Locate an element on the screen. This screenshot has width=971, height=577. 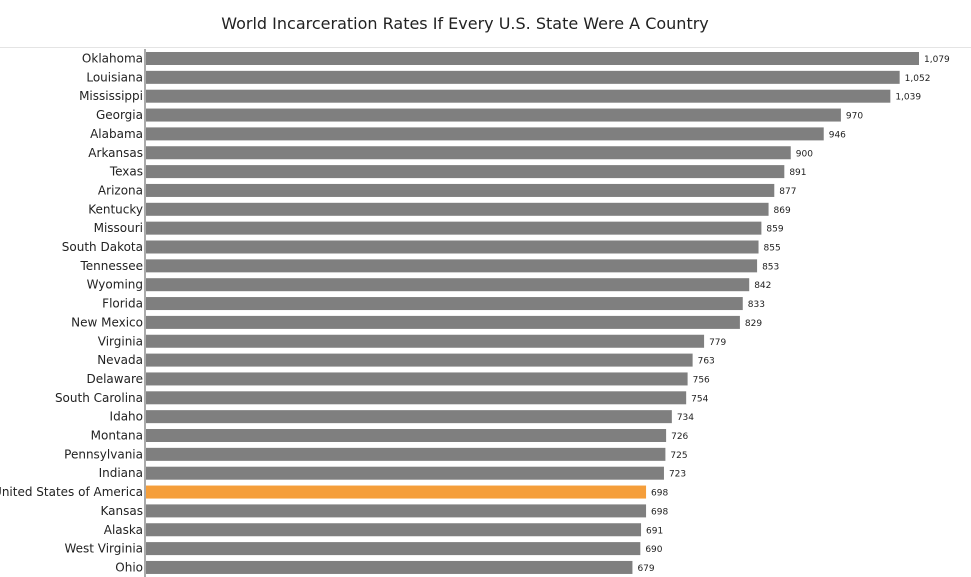
category-label: Louisiana is located at coordinates (114, 77).